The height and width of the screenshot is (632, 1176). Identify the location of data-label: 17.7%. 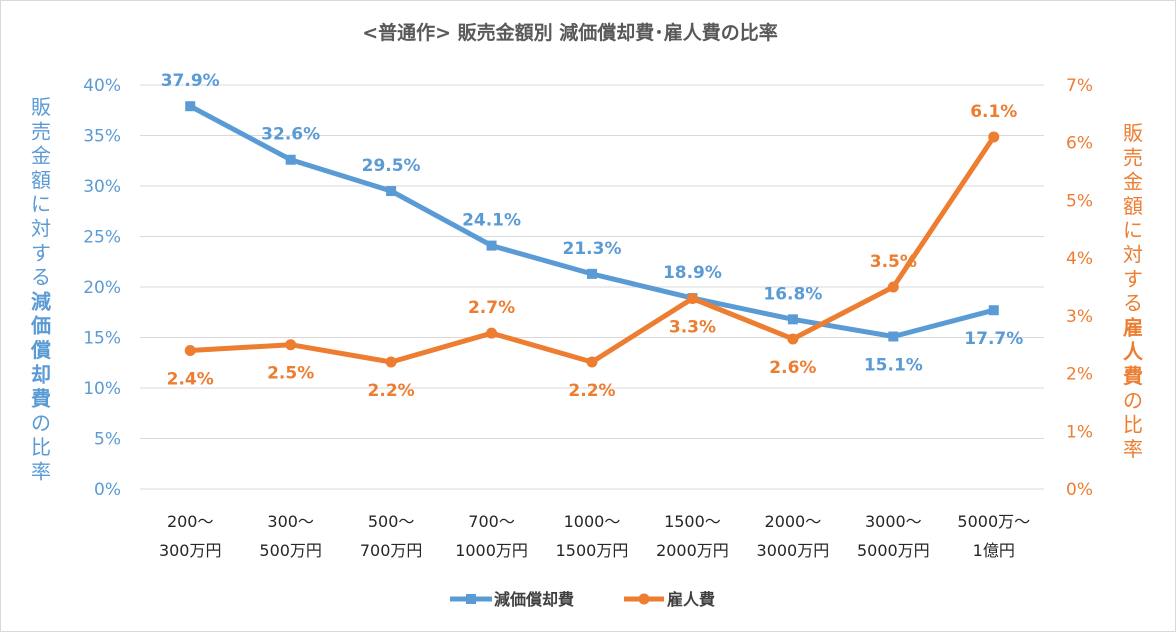
(993, 339).